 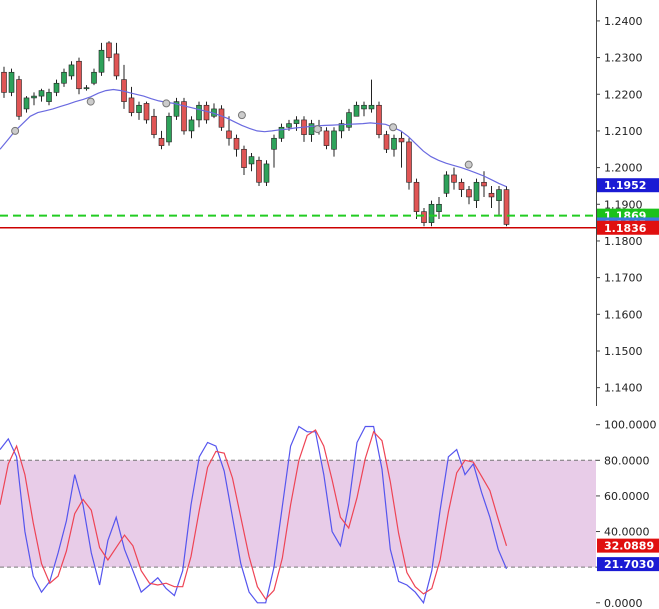 What do you see at coordinates (623, 168) in the screenshot?
I see `axis-tick-label: 1.2000` at bounding box center [623, 168].